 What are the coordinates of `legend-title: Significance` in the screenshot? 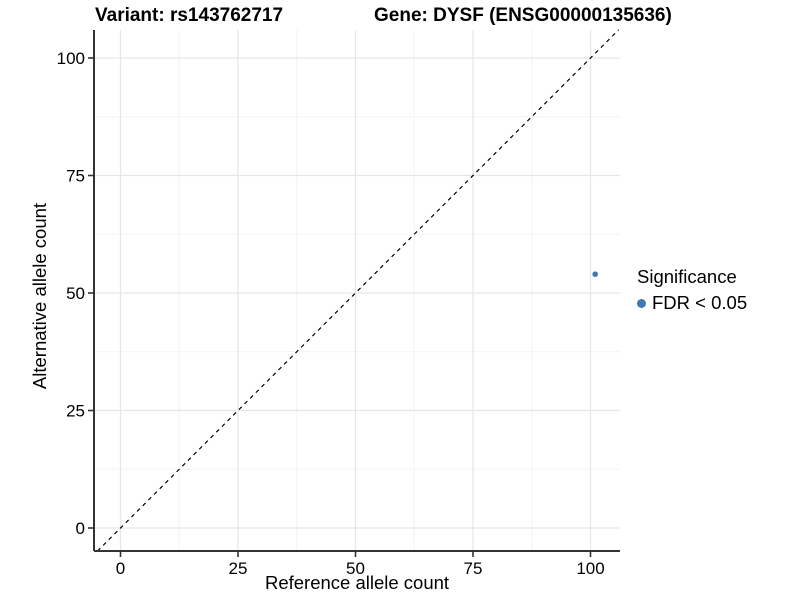 It's located at (687, 276).